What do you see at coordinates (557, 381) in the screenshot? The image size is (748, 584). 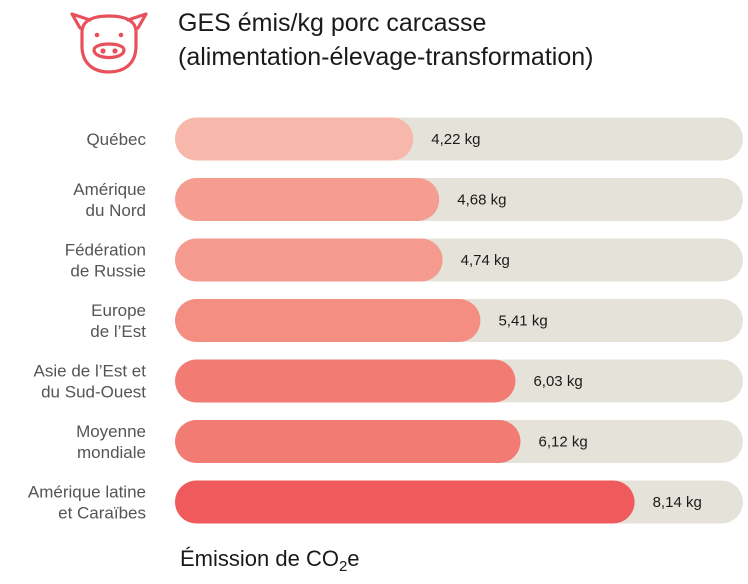 I see `value-label: 6,03 kg` at bounding box center [557, 381].